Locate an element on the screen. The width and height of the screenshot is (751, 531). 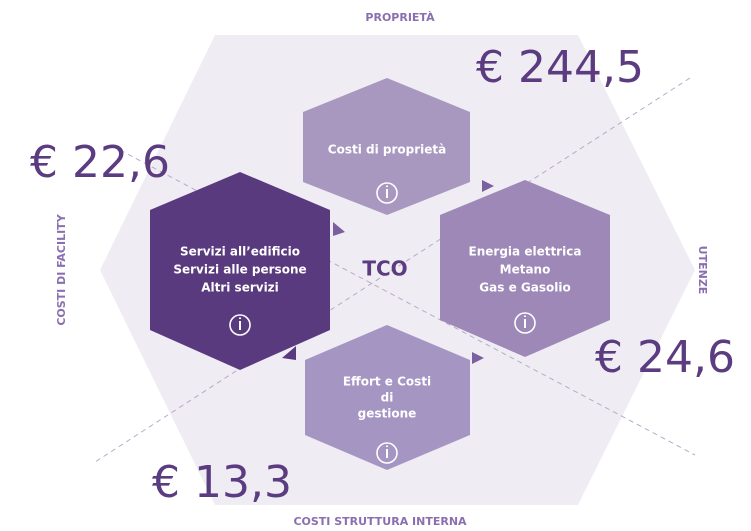
hexagon-bottom is located at coordinates (387, 397).